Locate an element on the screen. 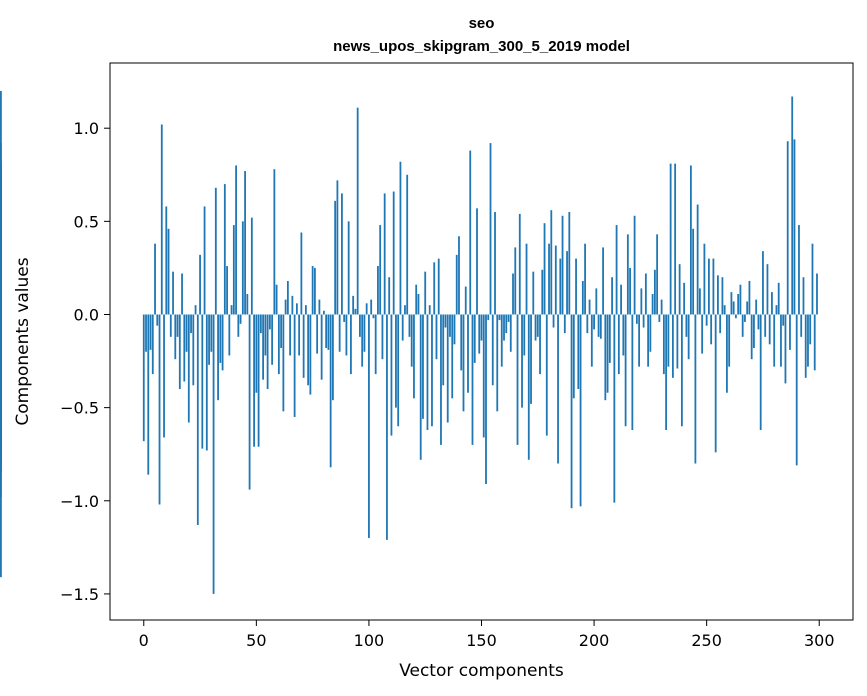 This screenshot has width=867, height=696. x-tick-label: 100 is located at coordinates (369, 640).